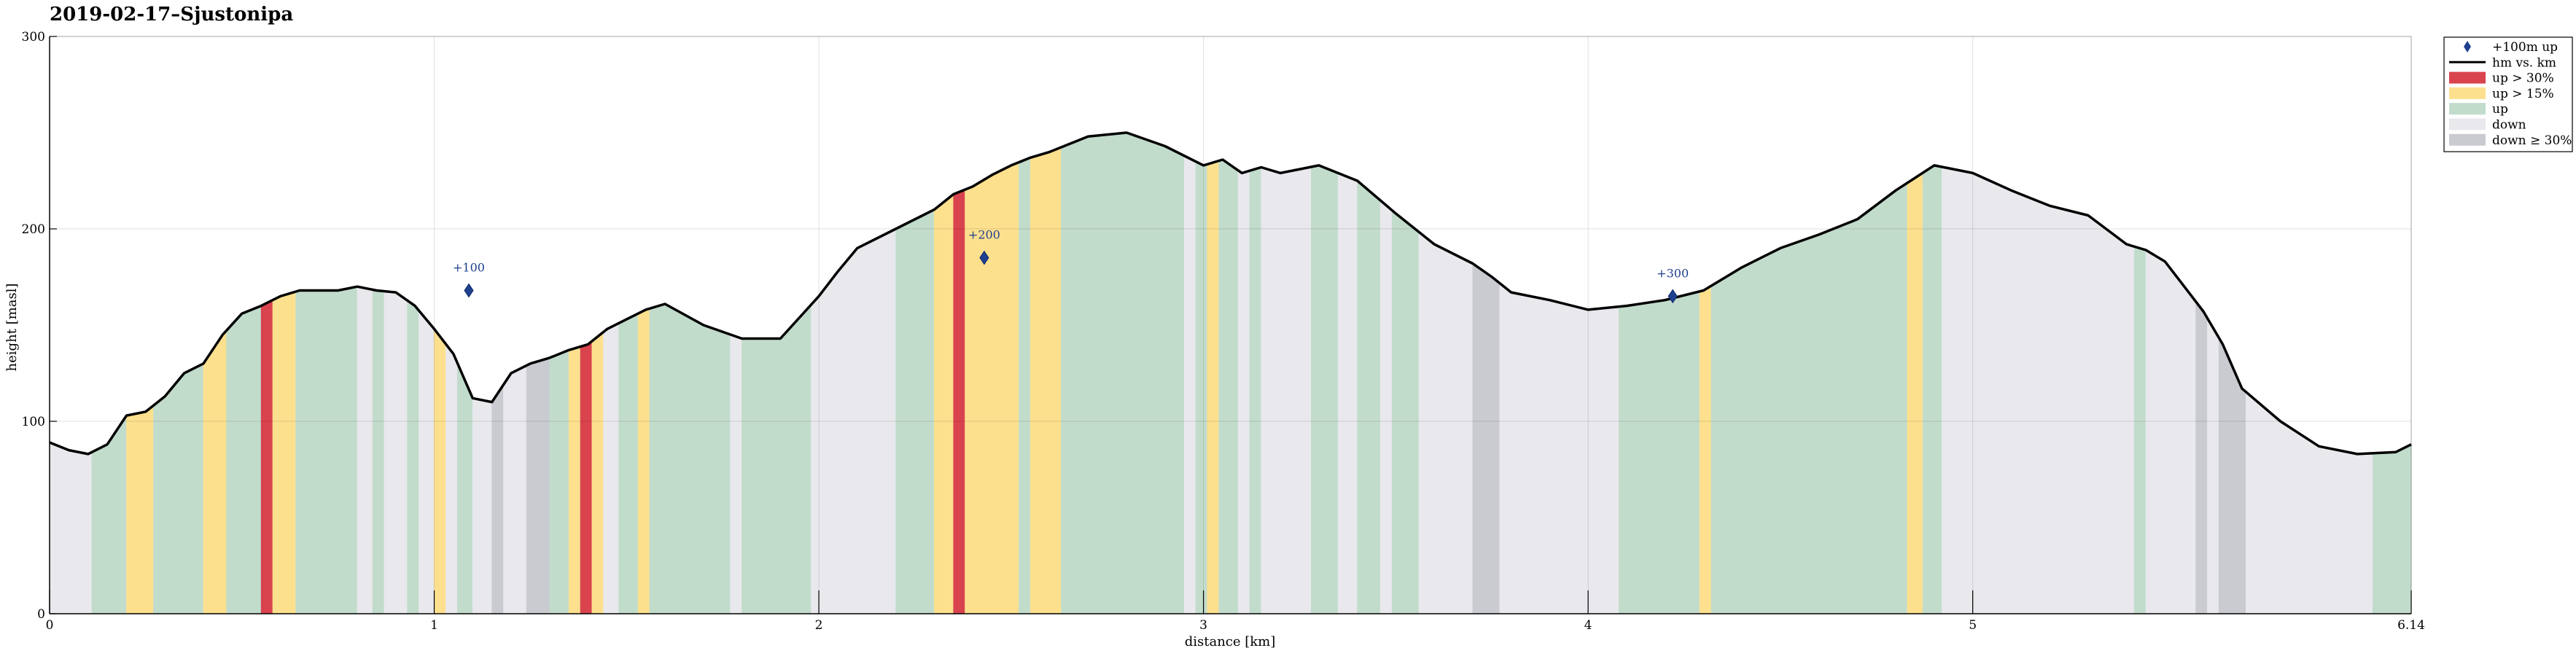 The image size is (2576, 656). What do you see at coordinates (2500, 110) in the screenshot?
I see `legend-label: up` at bounding box center [2500, 110].